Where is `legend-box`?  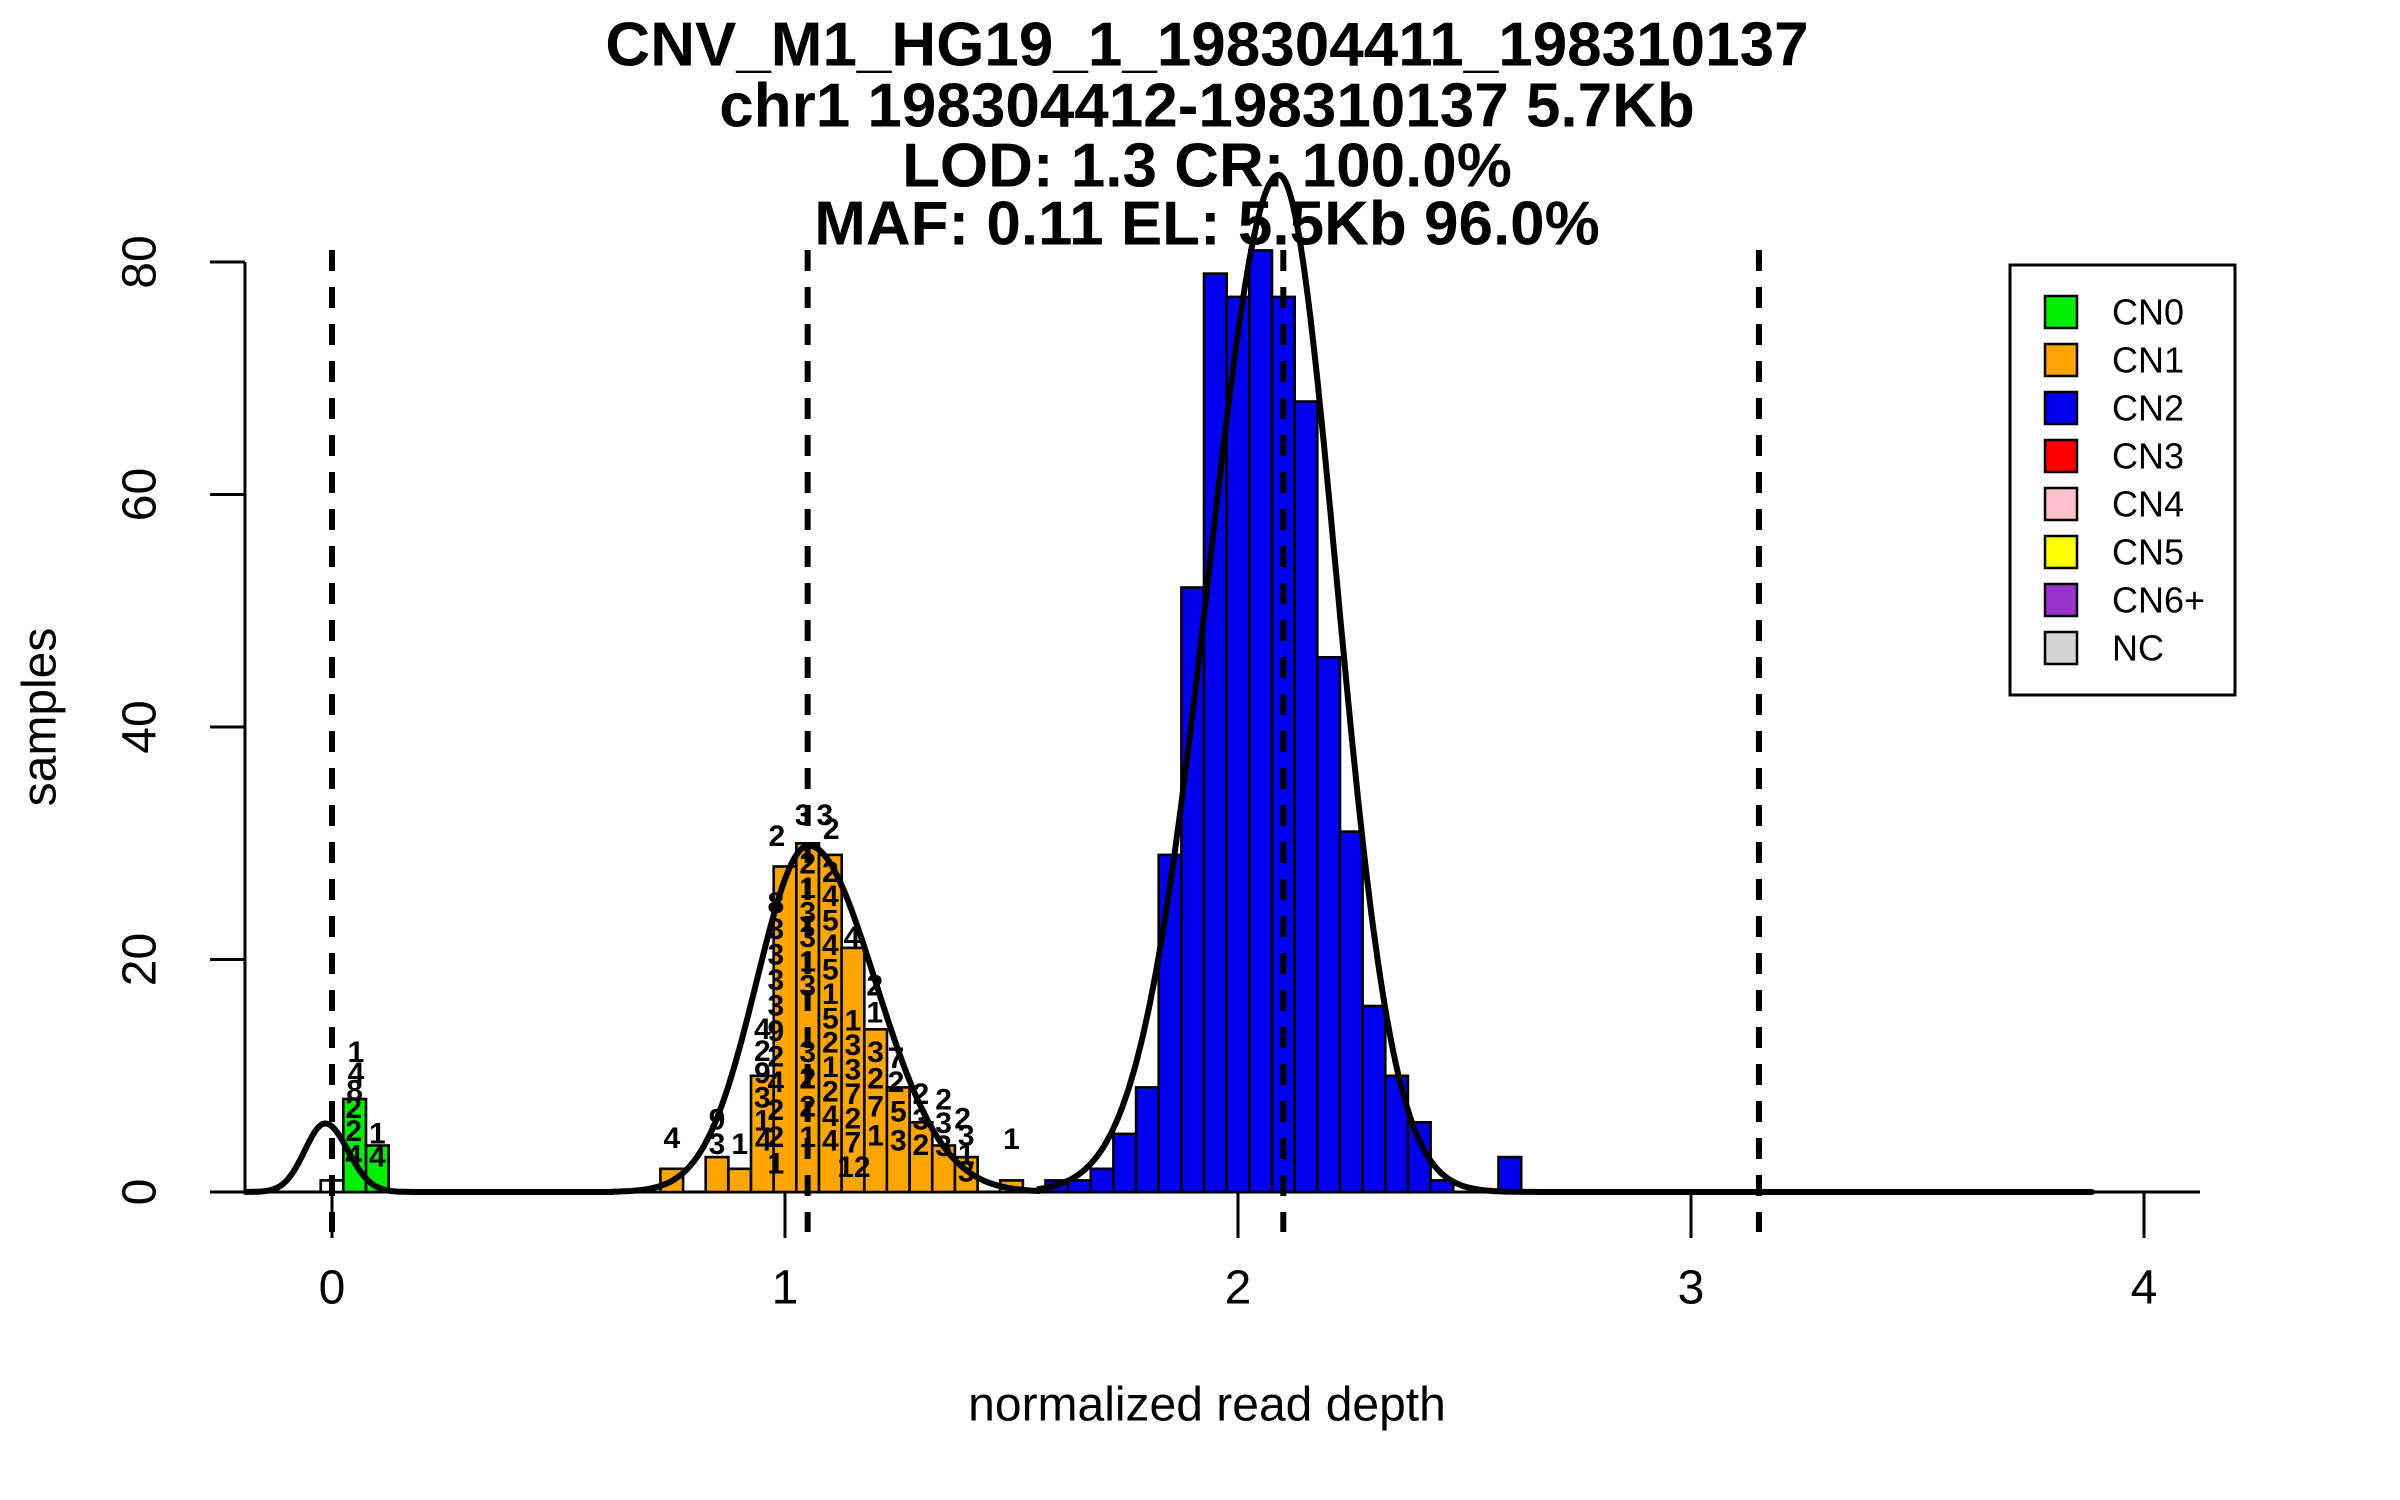
legend-box is located at coordinates (2122, 480).